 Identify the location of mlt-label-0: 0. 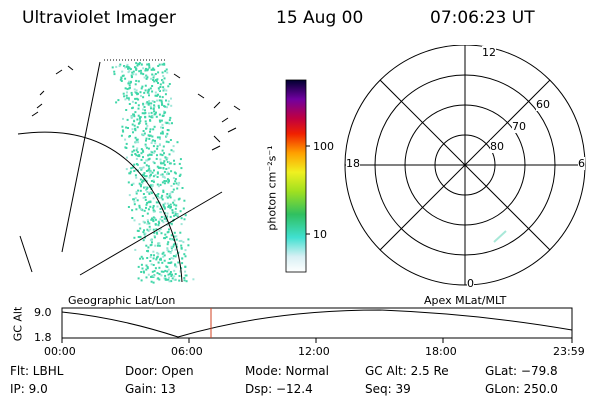
(470, 283).